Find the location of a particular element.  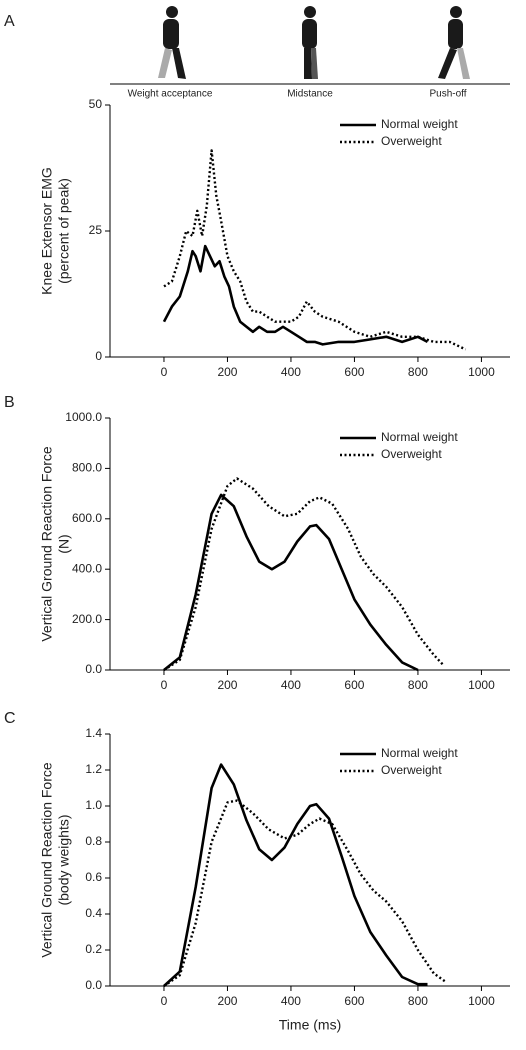

y-tick-label: 200.0 is located at coordinates (87, 619).